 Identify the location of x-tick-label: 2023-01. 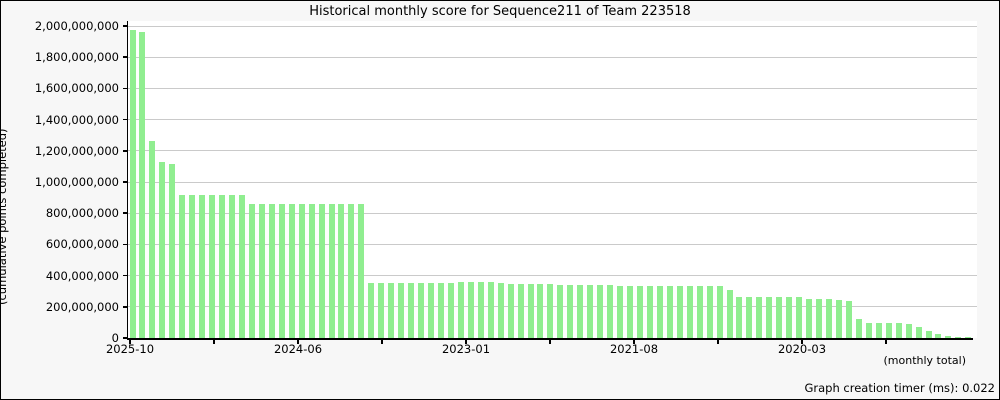
(466, 349).